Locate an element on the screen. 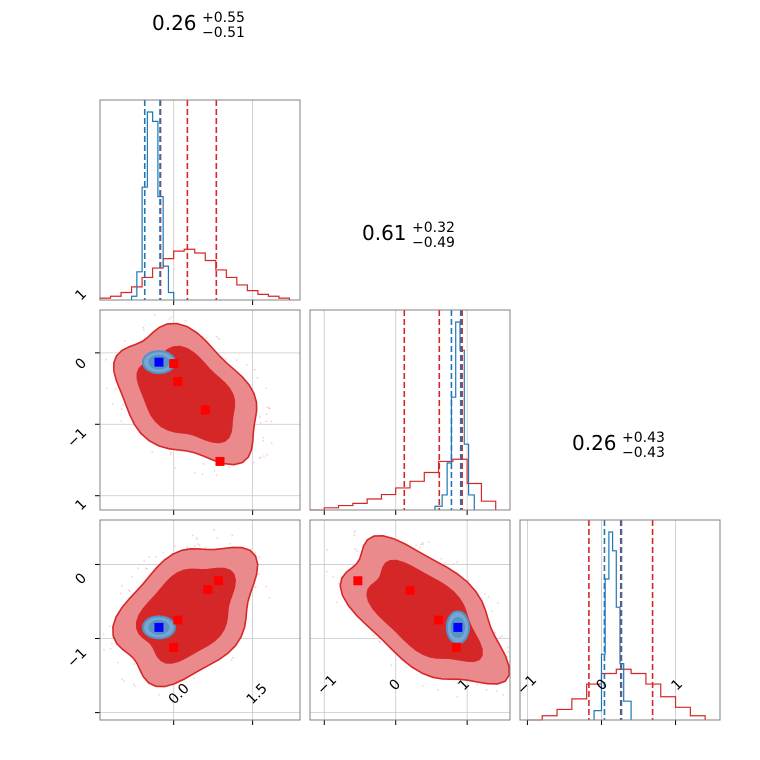  hist-panel-2-frame is located at coordinates (410, 410).